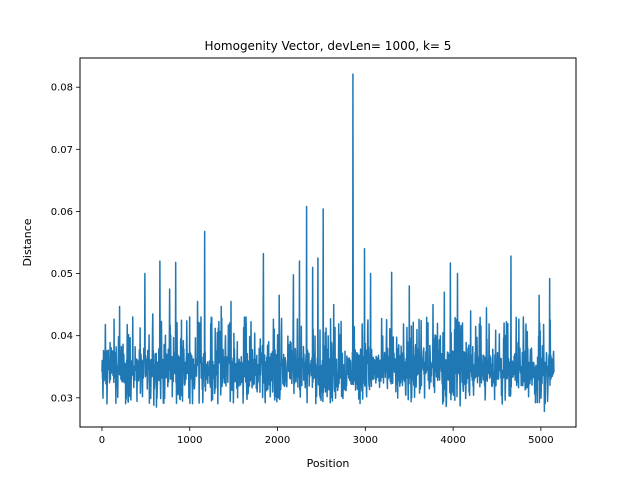 This screenshot has width=640, height=480. I want to click on y-tick-label: 0.08, so click(62, 88).